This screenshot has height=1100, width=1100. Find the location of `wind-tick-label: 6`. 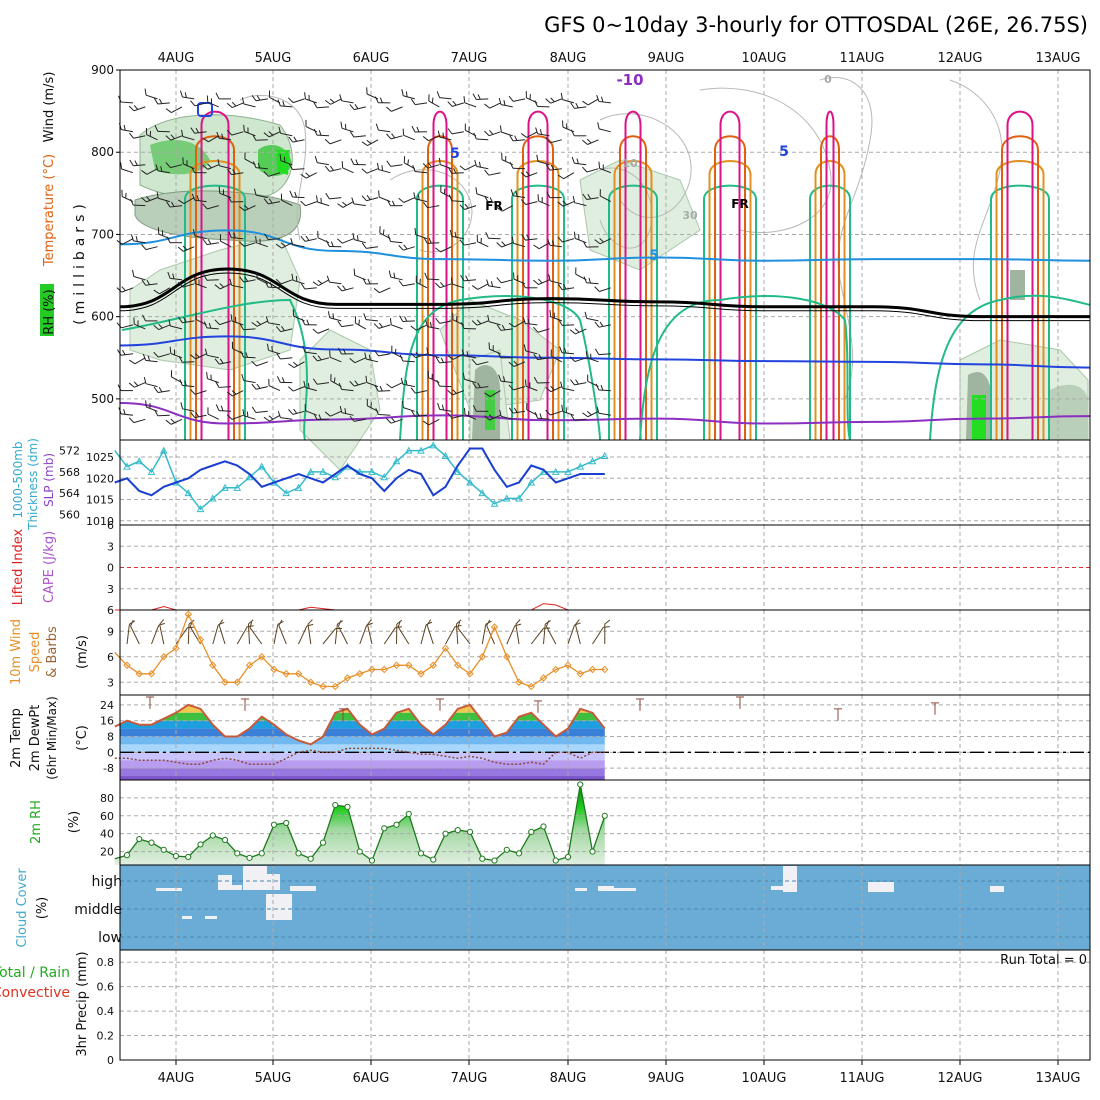

wind-tick-label: 6 is located at coordinates (110, 657).